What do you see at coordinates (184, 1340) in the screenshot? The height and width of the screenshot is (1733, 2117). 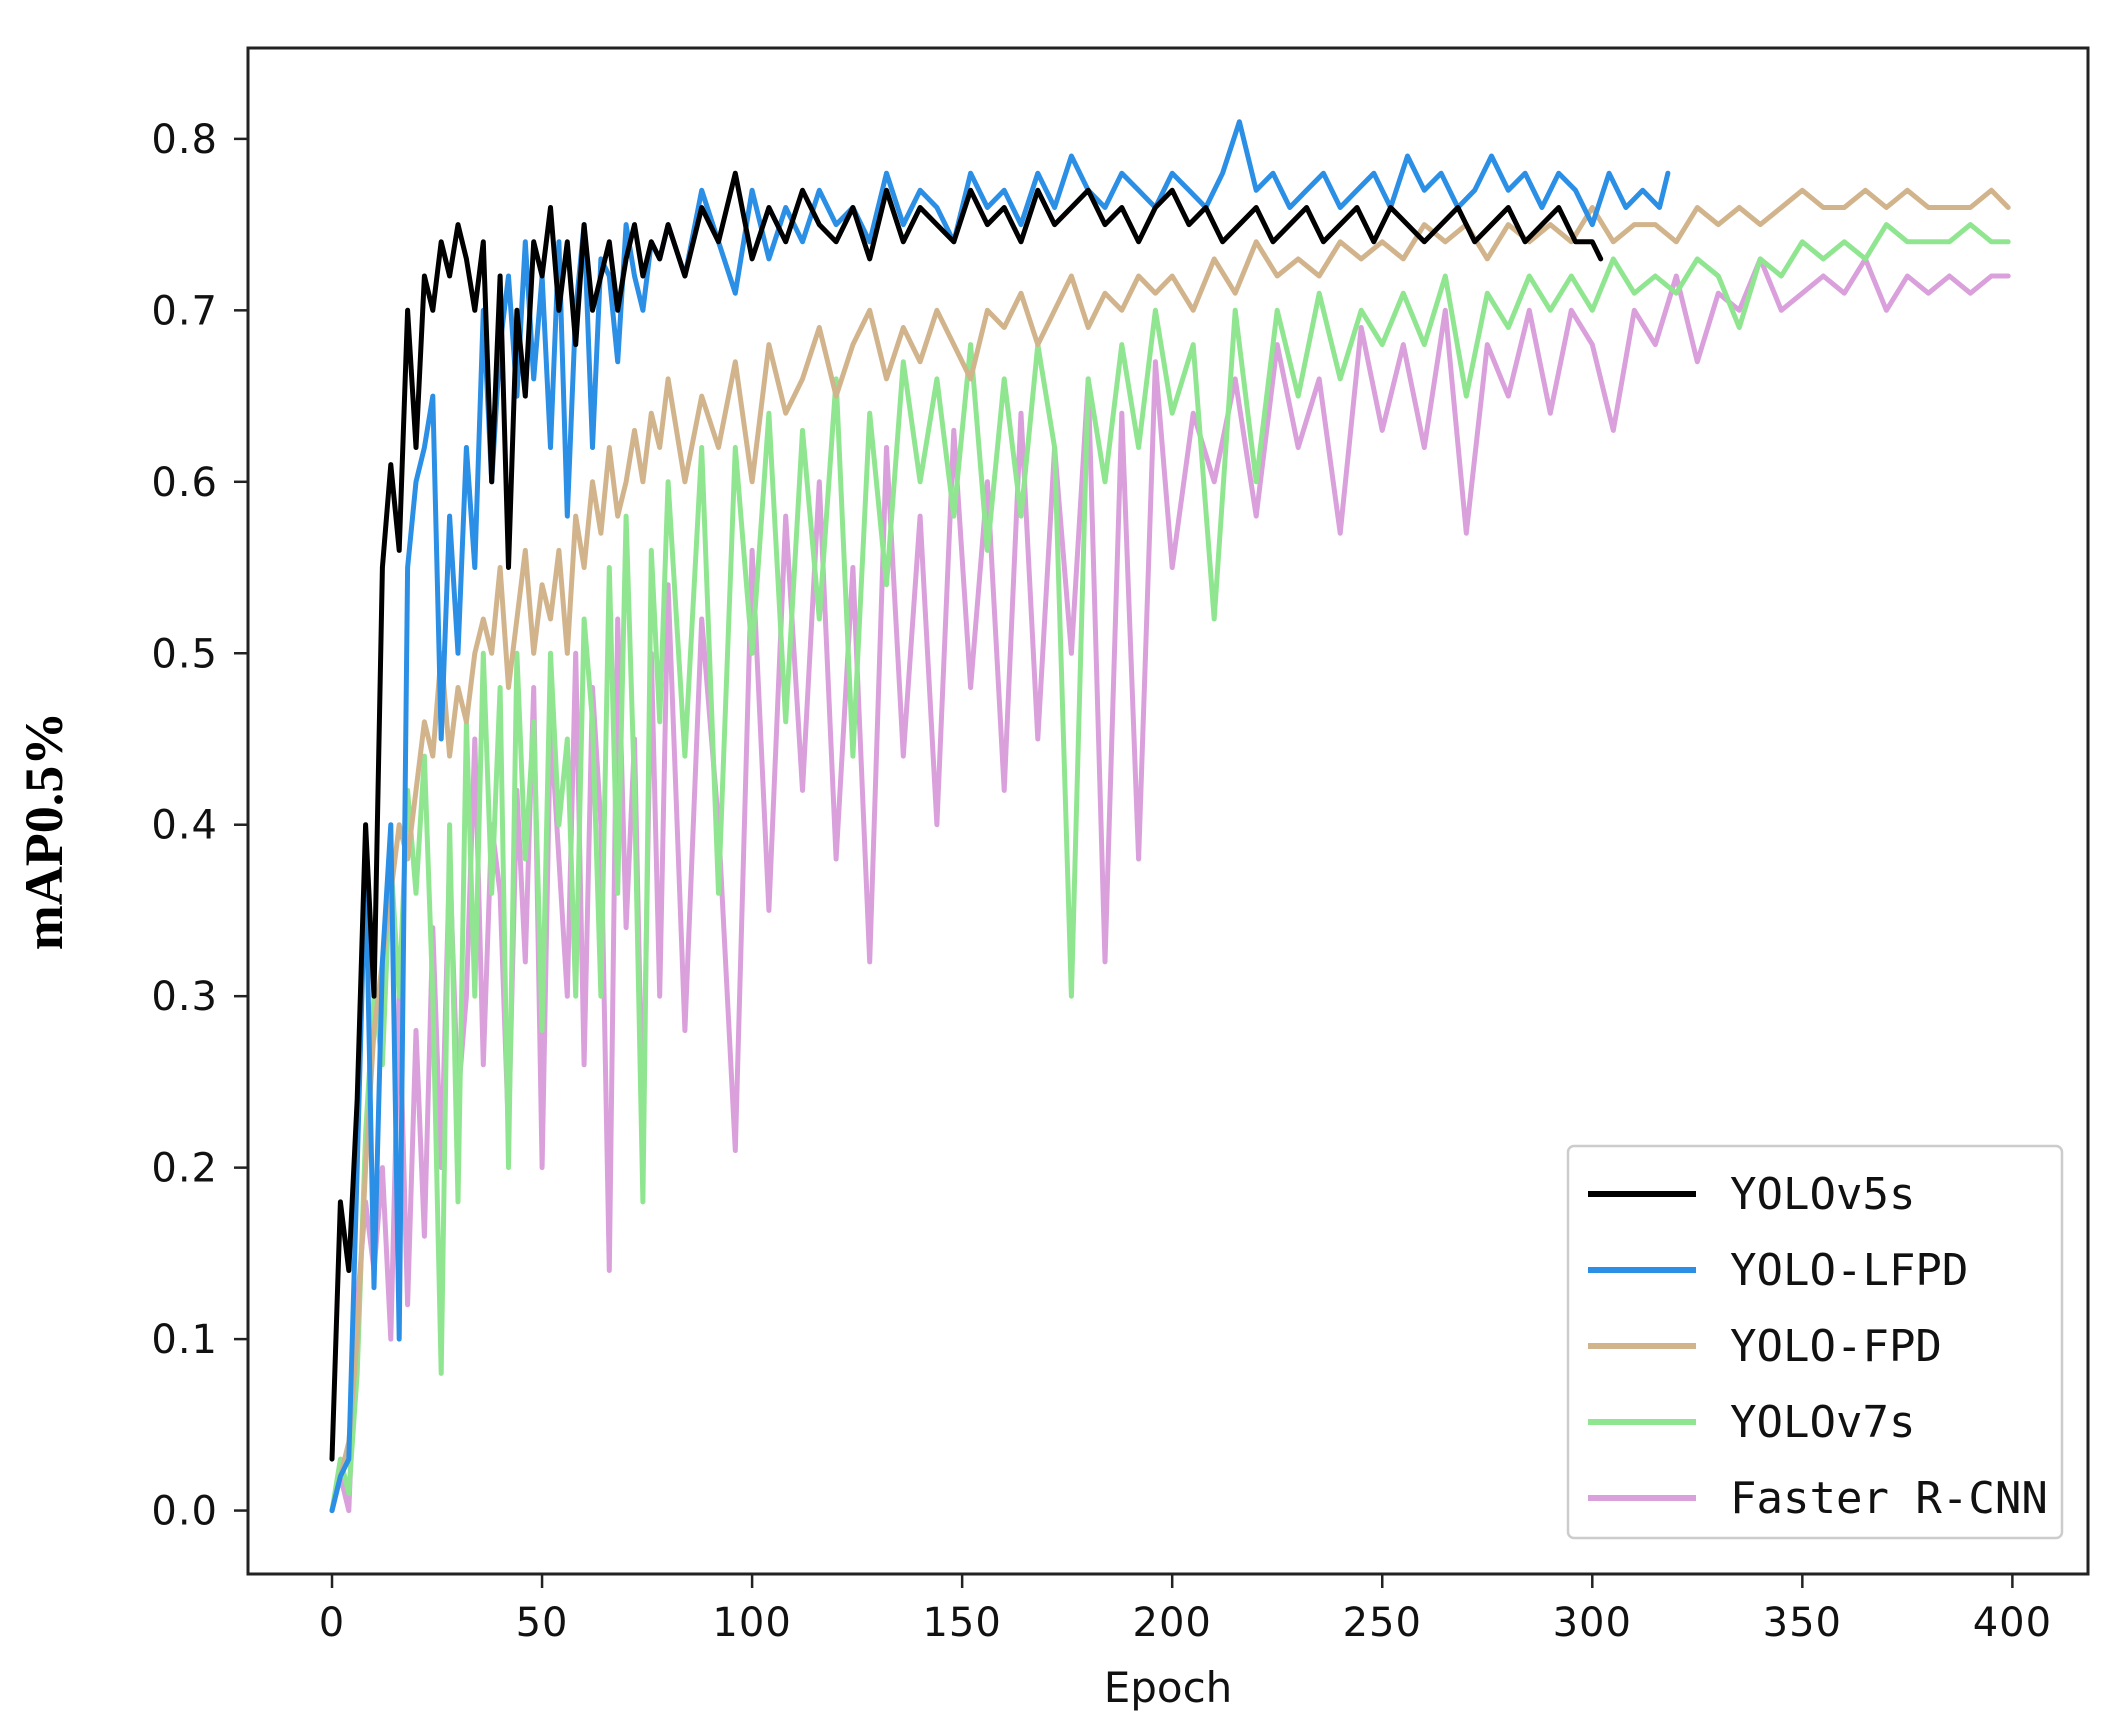 I see `y-tick-label: 0.1` at bounding box center [184, 1340].